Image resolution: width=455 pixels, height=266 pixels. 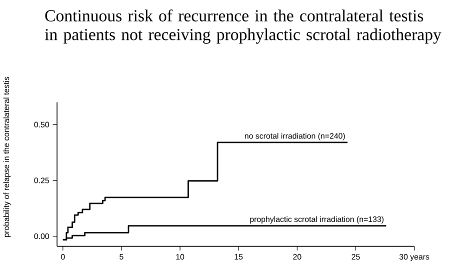 What do you see at coordinates (243, 26) in the screenshot?
I see `chart-title: Continuous risk of recurrence in the contralateral testis in patients not receiving prophylactic scrotal radiotherapy` at bounding box center [243, 26].